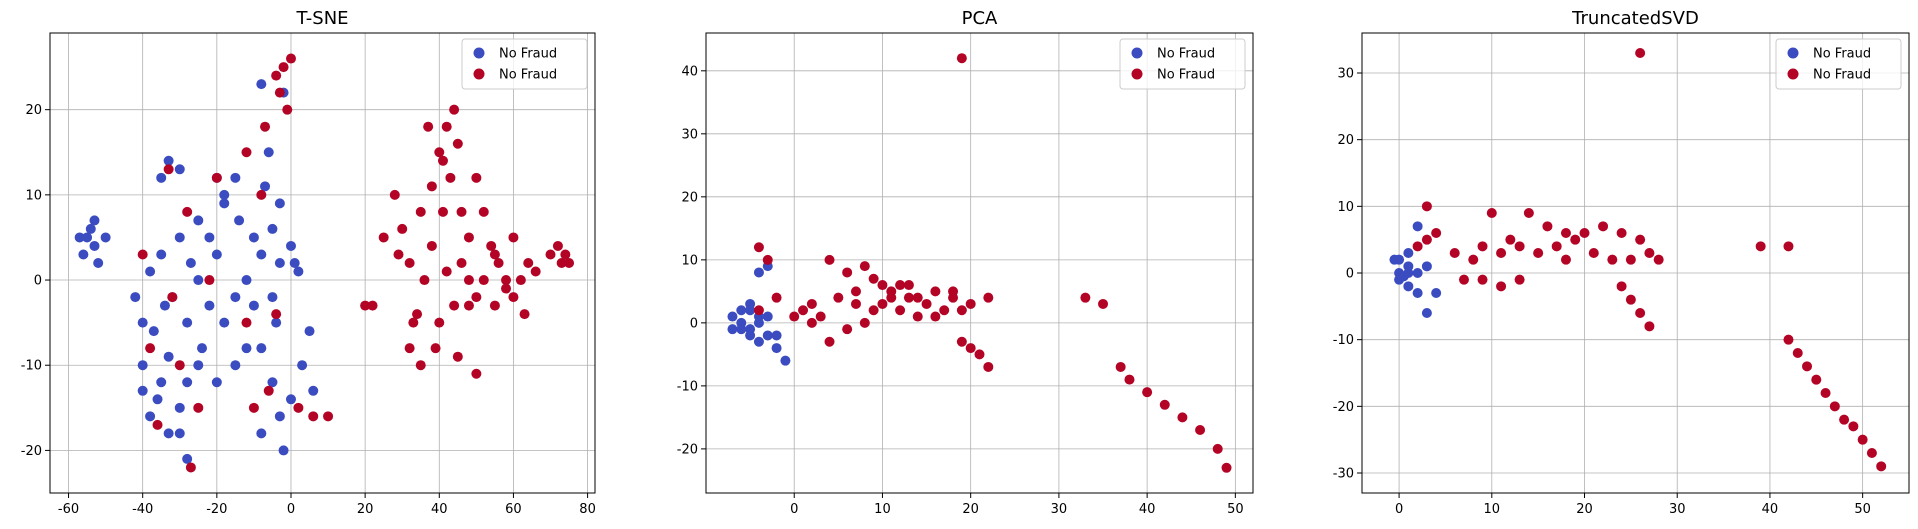  I want to click on truncated-svd-x-tick-label-4: 40, so click(1770, 509).